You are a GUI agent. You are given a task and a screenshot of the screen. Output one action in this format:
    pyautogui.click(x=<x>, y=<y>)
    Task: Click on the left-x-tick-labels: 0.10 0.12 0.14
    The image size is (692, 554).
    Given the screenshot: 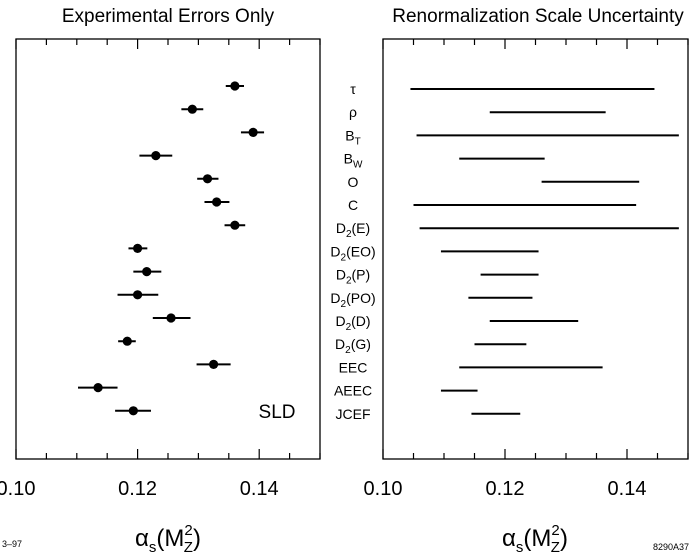 What is the action you would take?
    pyautogui.click(x=139, y=489)
    